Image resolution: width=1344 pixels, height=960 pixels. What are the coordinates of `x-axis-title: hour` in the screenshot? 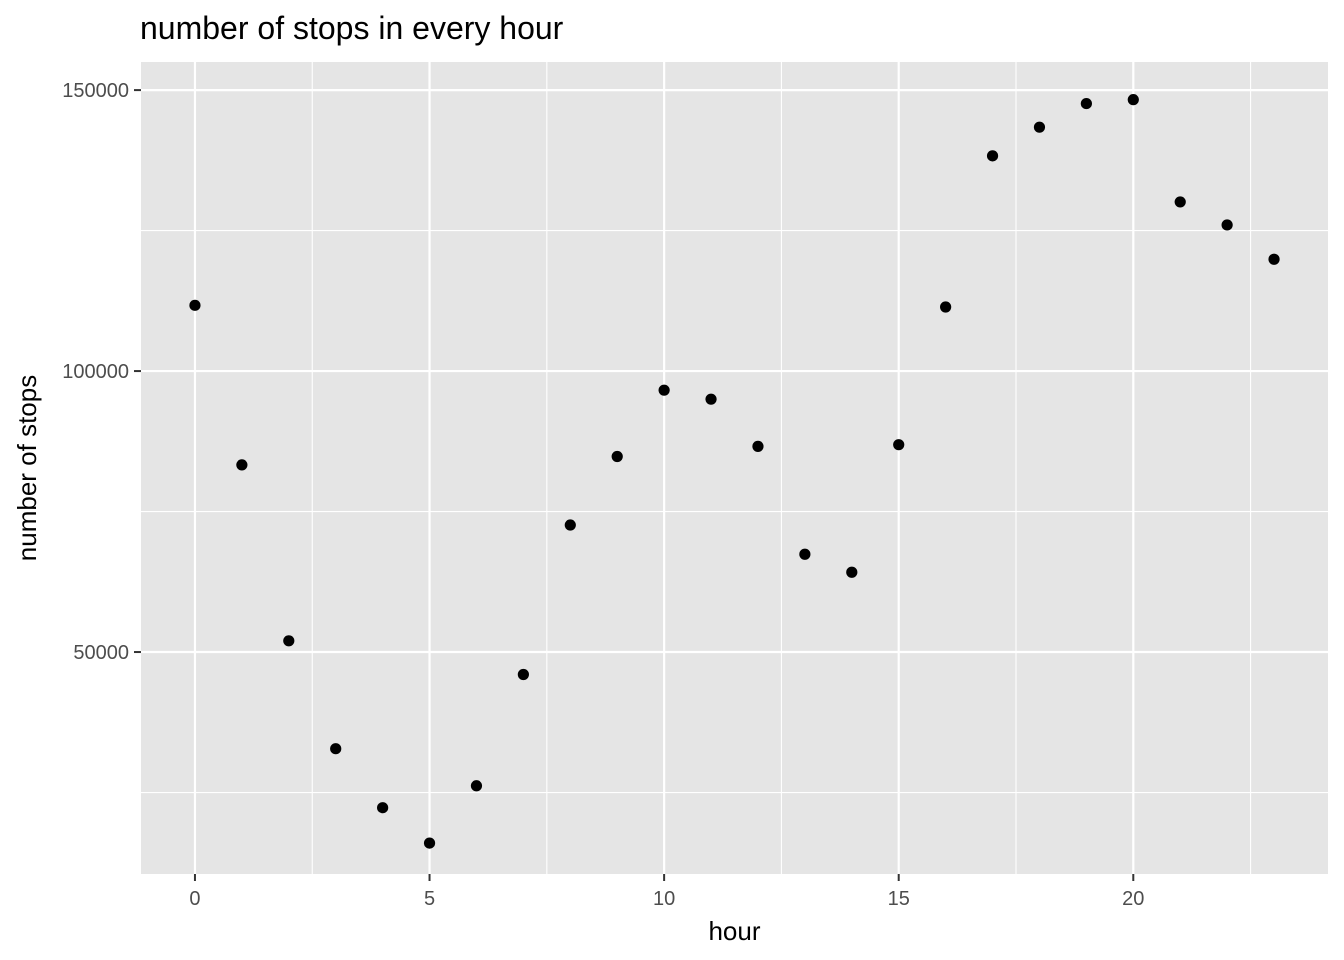 It's located at (734, 931).